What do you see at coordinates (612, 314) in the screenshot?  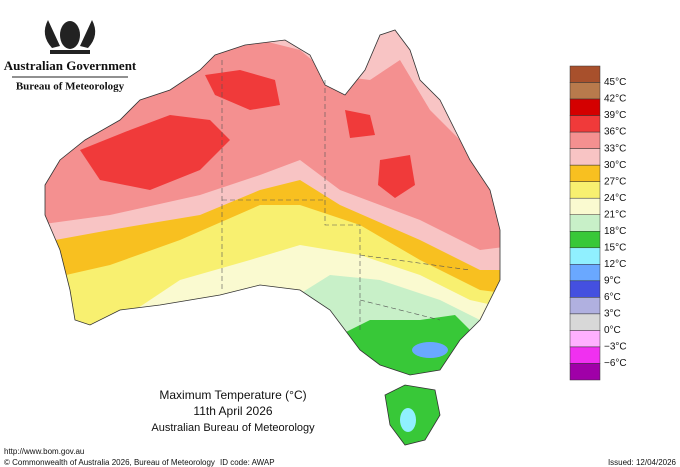 I see `legend-label: 3°C` at bounding box center [612, 314].